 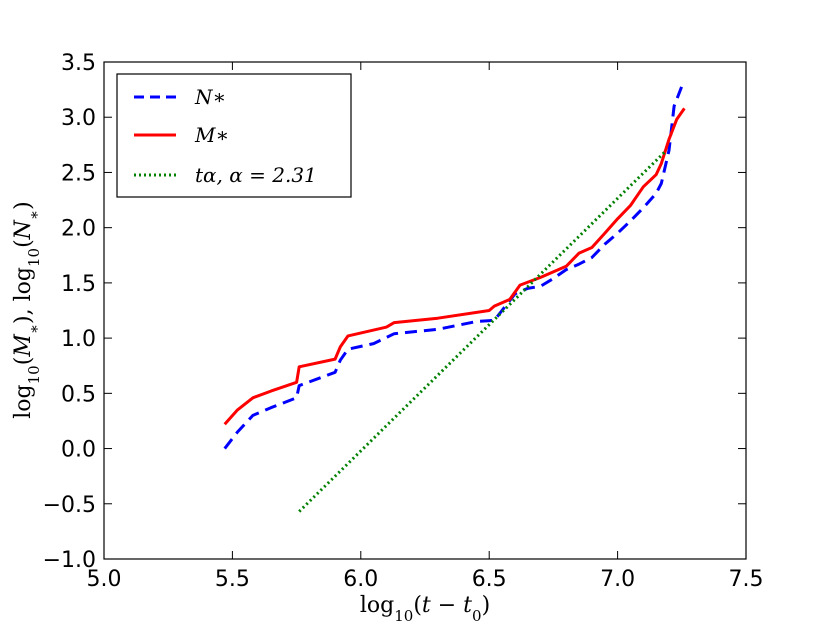 I want to click on y-tick-label: 3.0, so click(x=78, y=118).